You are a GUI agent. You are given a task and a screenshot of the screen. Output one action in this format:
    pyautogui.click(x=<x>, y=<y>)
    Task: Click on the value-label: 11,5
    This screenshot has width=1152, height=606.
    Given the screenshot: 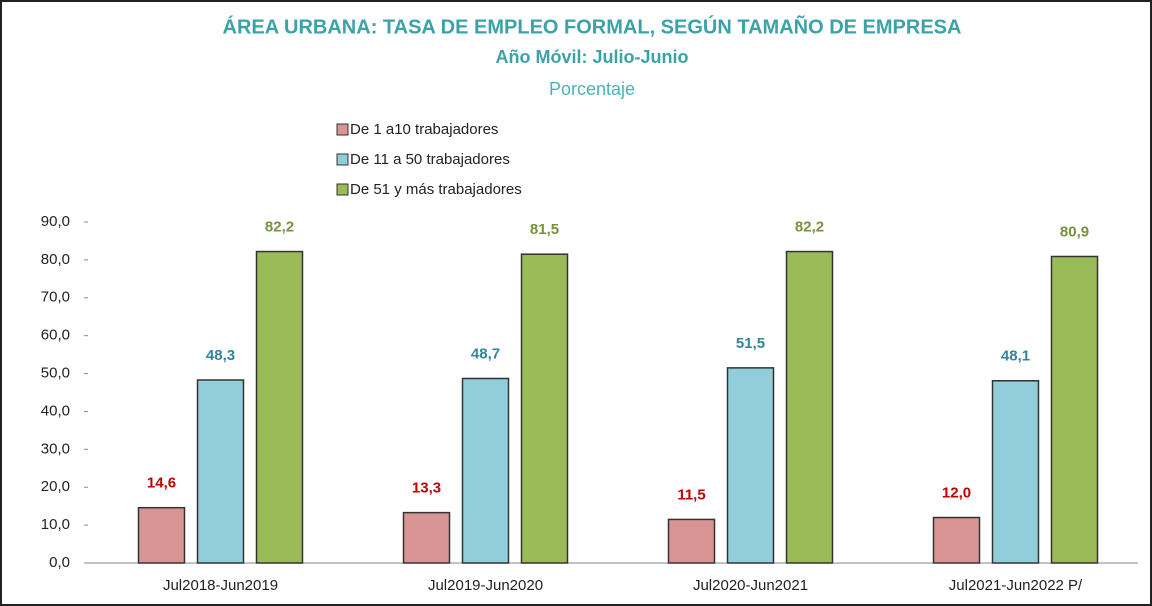 What is the action you would take?
    pyautogui.click(x=691, y=494)
    